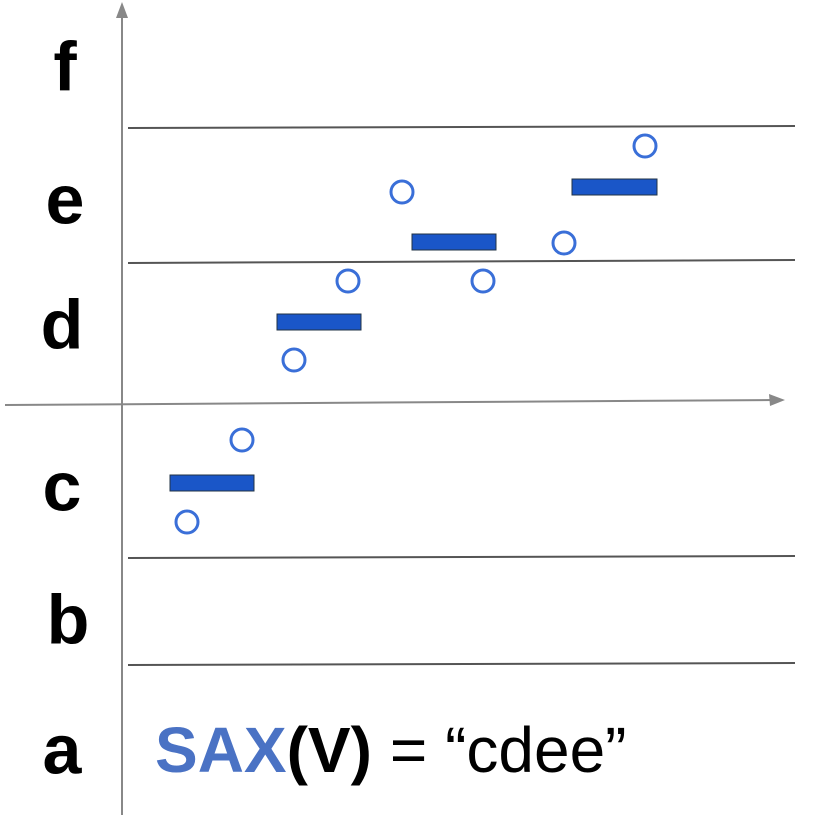  Describe the element at coordinates (68, 619) in the screenshot. I see `level-label: b` at that location.